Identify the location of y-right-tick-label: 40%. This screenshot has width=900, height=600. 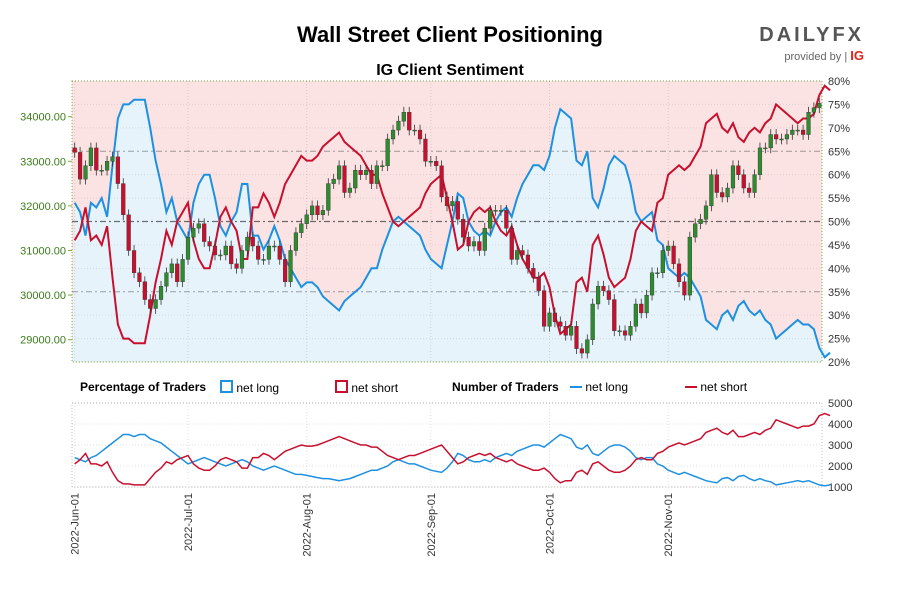
(839, 269).